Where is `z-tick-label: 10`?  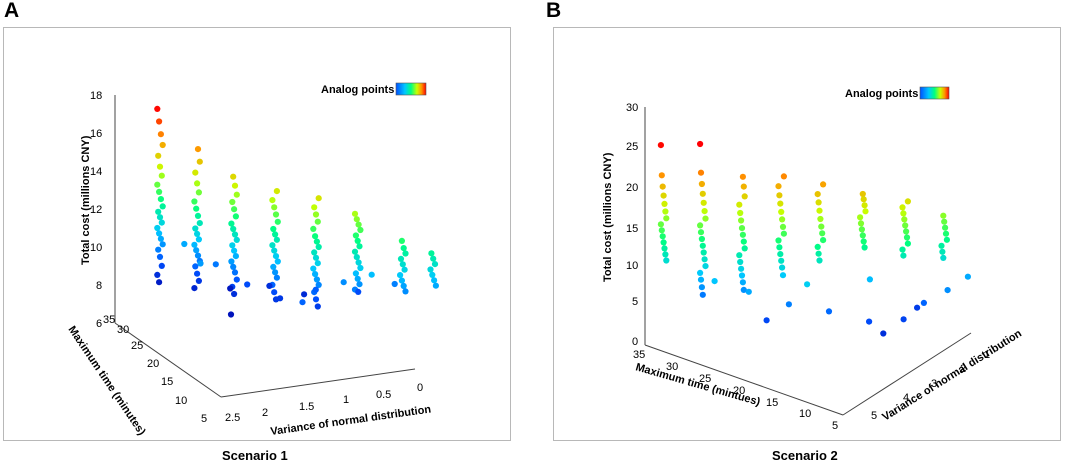
z-tick-label: 10 is located at coordinates (96, 248).